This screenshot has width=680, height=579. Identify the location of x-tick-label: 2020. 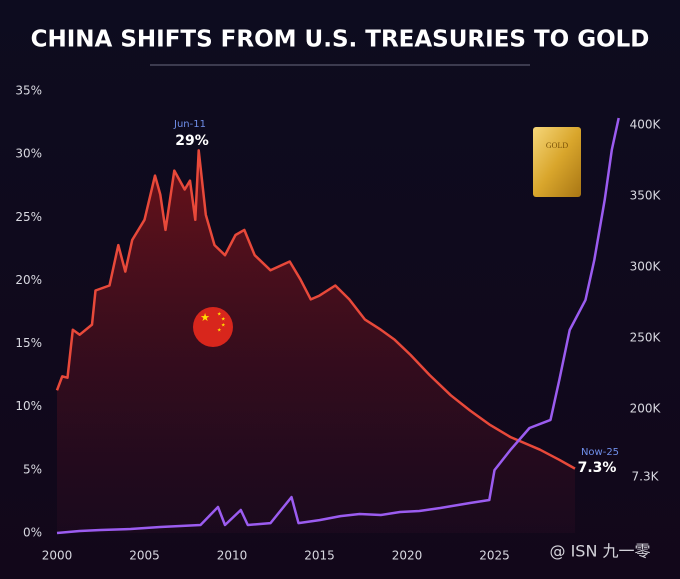
(407, 556).